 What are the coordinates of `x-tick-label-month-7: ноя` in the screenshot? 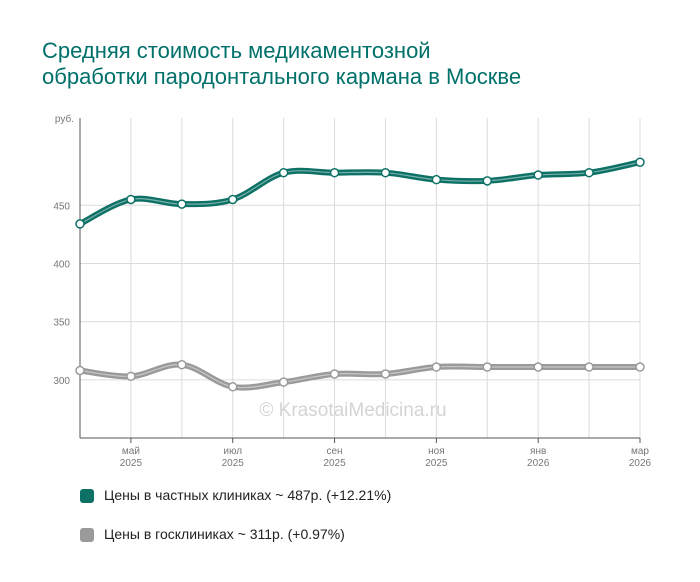 It's located at (436, 451).